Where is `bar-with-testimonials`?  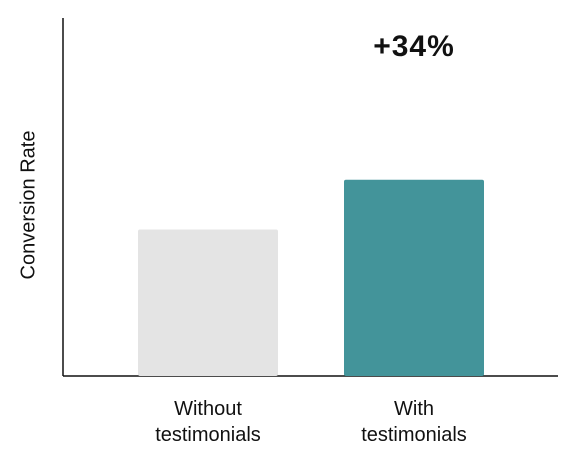
bar-with-testimonials is located at coordinates (414, 277).